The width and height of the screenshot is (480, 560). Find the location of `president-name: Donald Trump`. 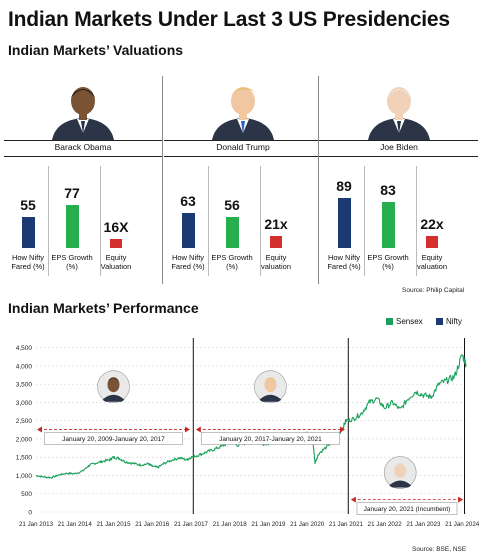

president-name: Donald Trump is located at coordinates (243, 147).